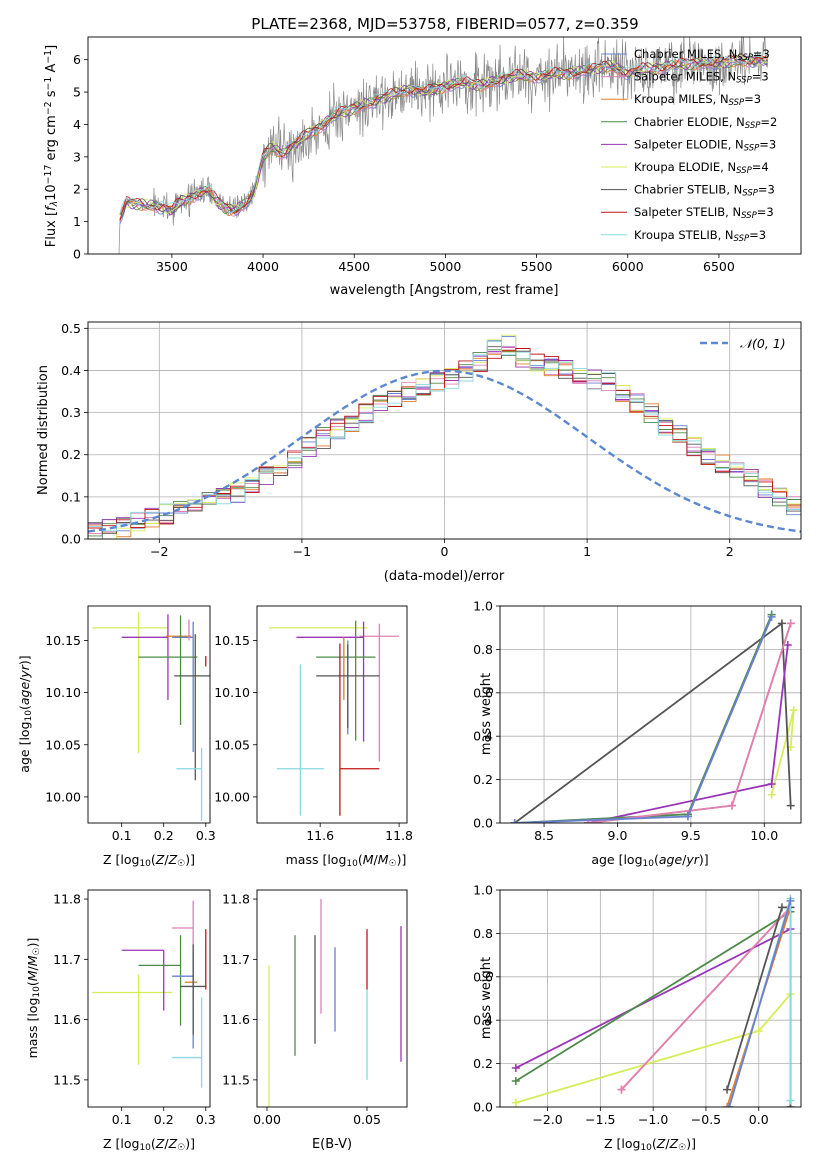  I want to click on x-axis-label: (data-model)/error, so click(444, 576).